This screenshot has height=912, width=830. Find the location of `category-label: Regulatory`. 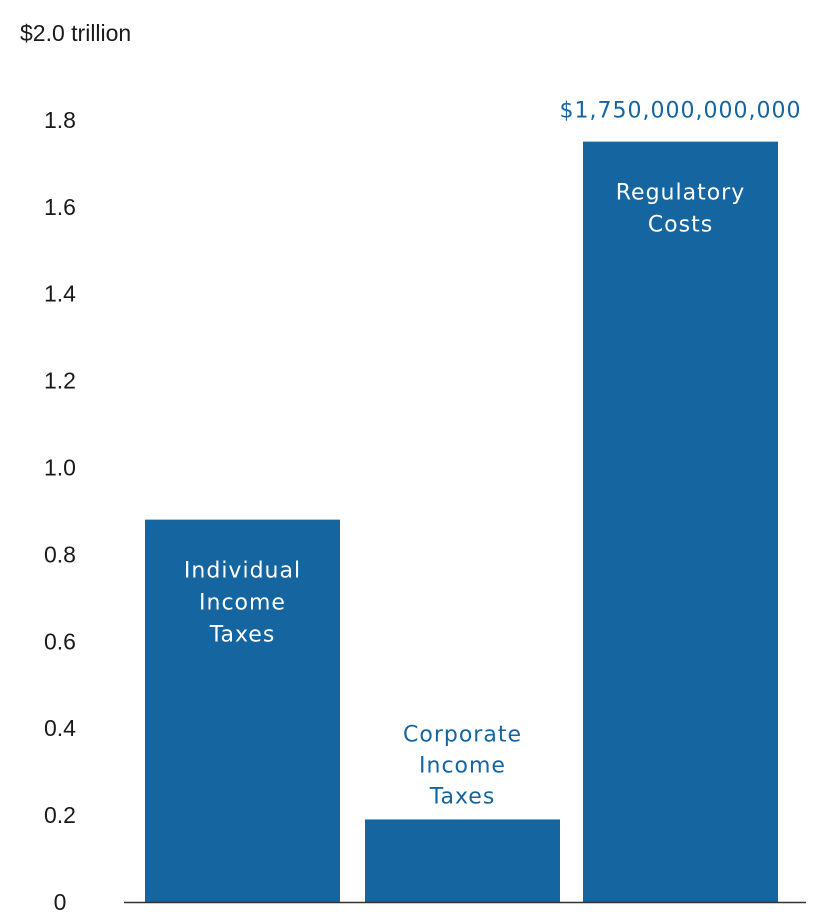

category-label: Regulatory is located at coordinates (681, 193).